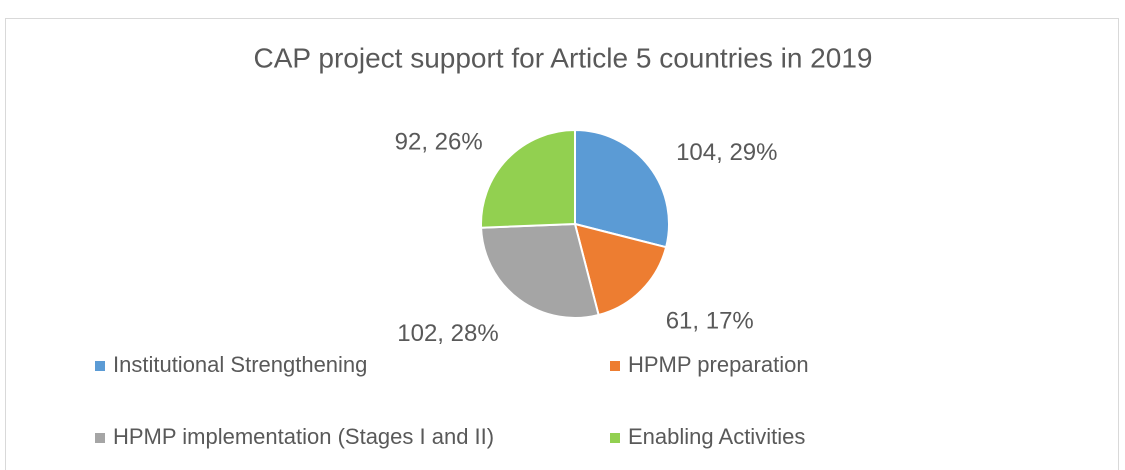 The width and height of the screenshot is (1125, 470). Describe the element at coordinates (710, 321) in the screenshot. I see `data-label: 61, 17%` at that location.